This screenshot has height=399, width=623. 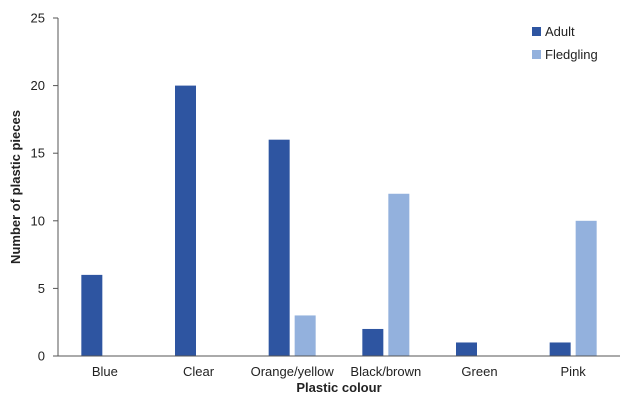 What do you see at coordinates (466, 349) in the screenshot?
I see `bar-adult-green` at bounding box center [466, 349].